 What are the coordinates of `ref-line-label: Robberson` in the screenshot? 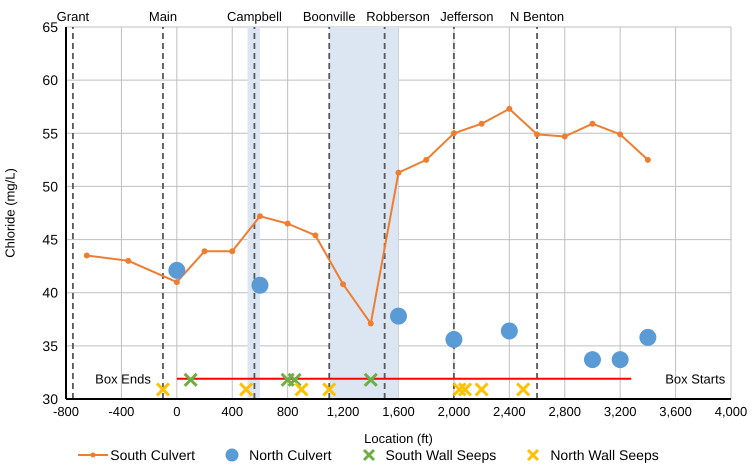 It's located at (398, 16).